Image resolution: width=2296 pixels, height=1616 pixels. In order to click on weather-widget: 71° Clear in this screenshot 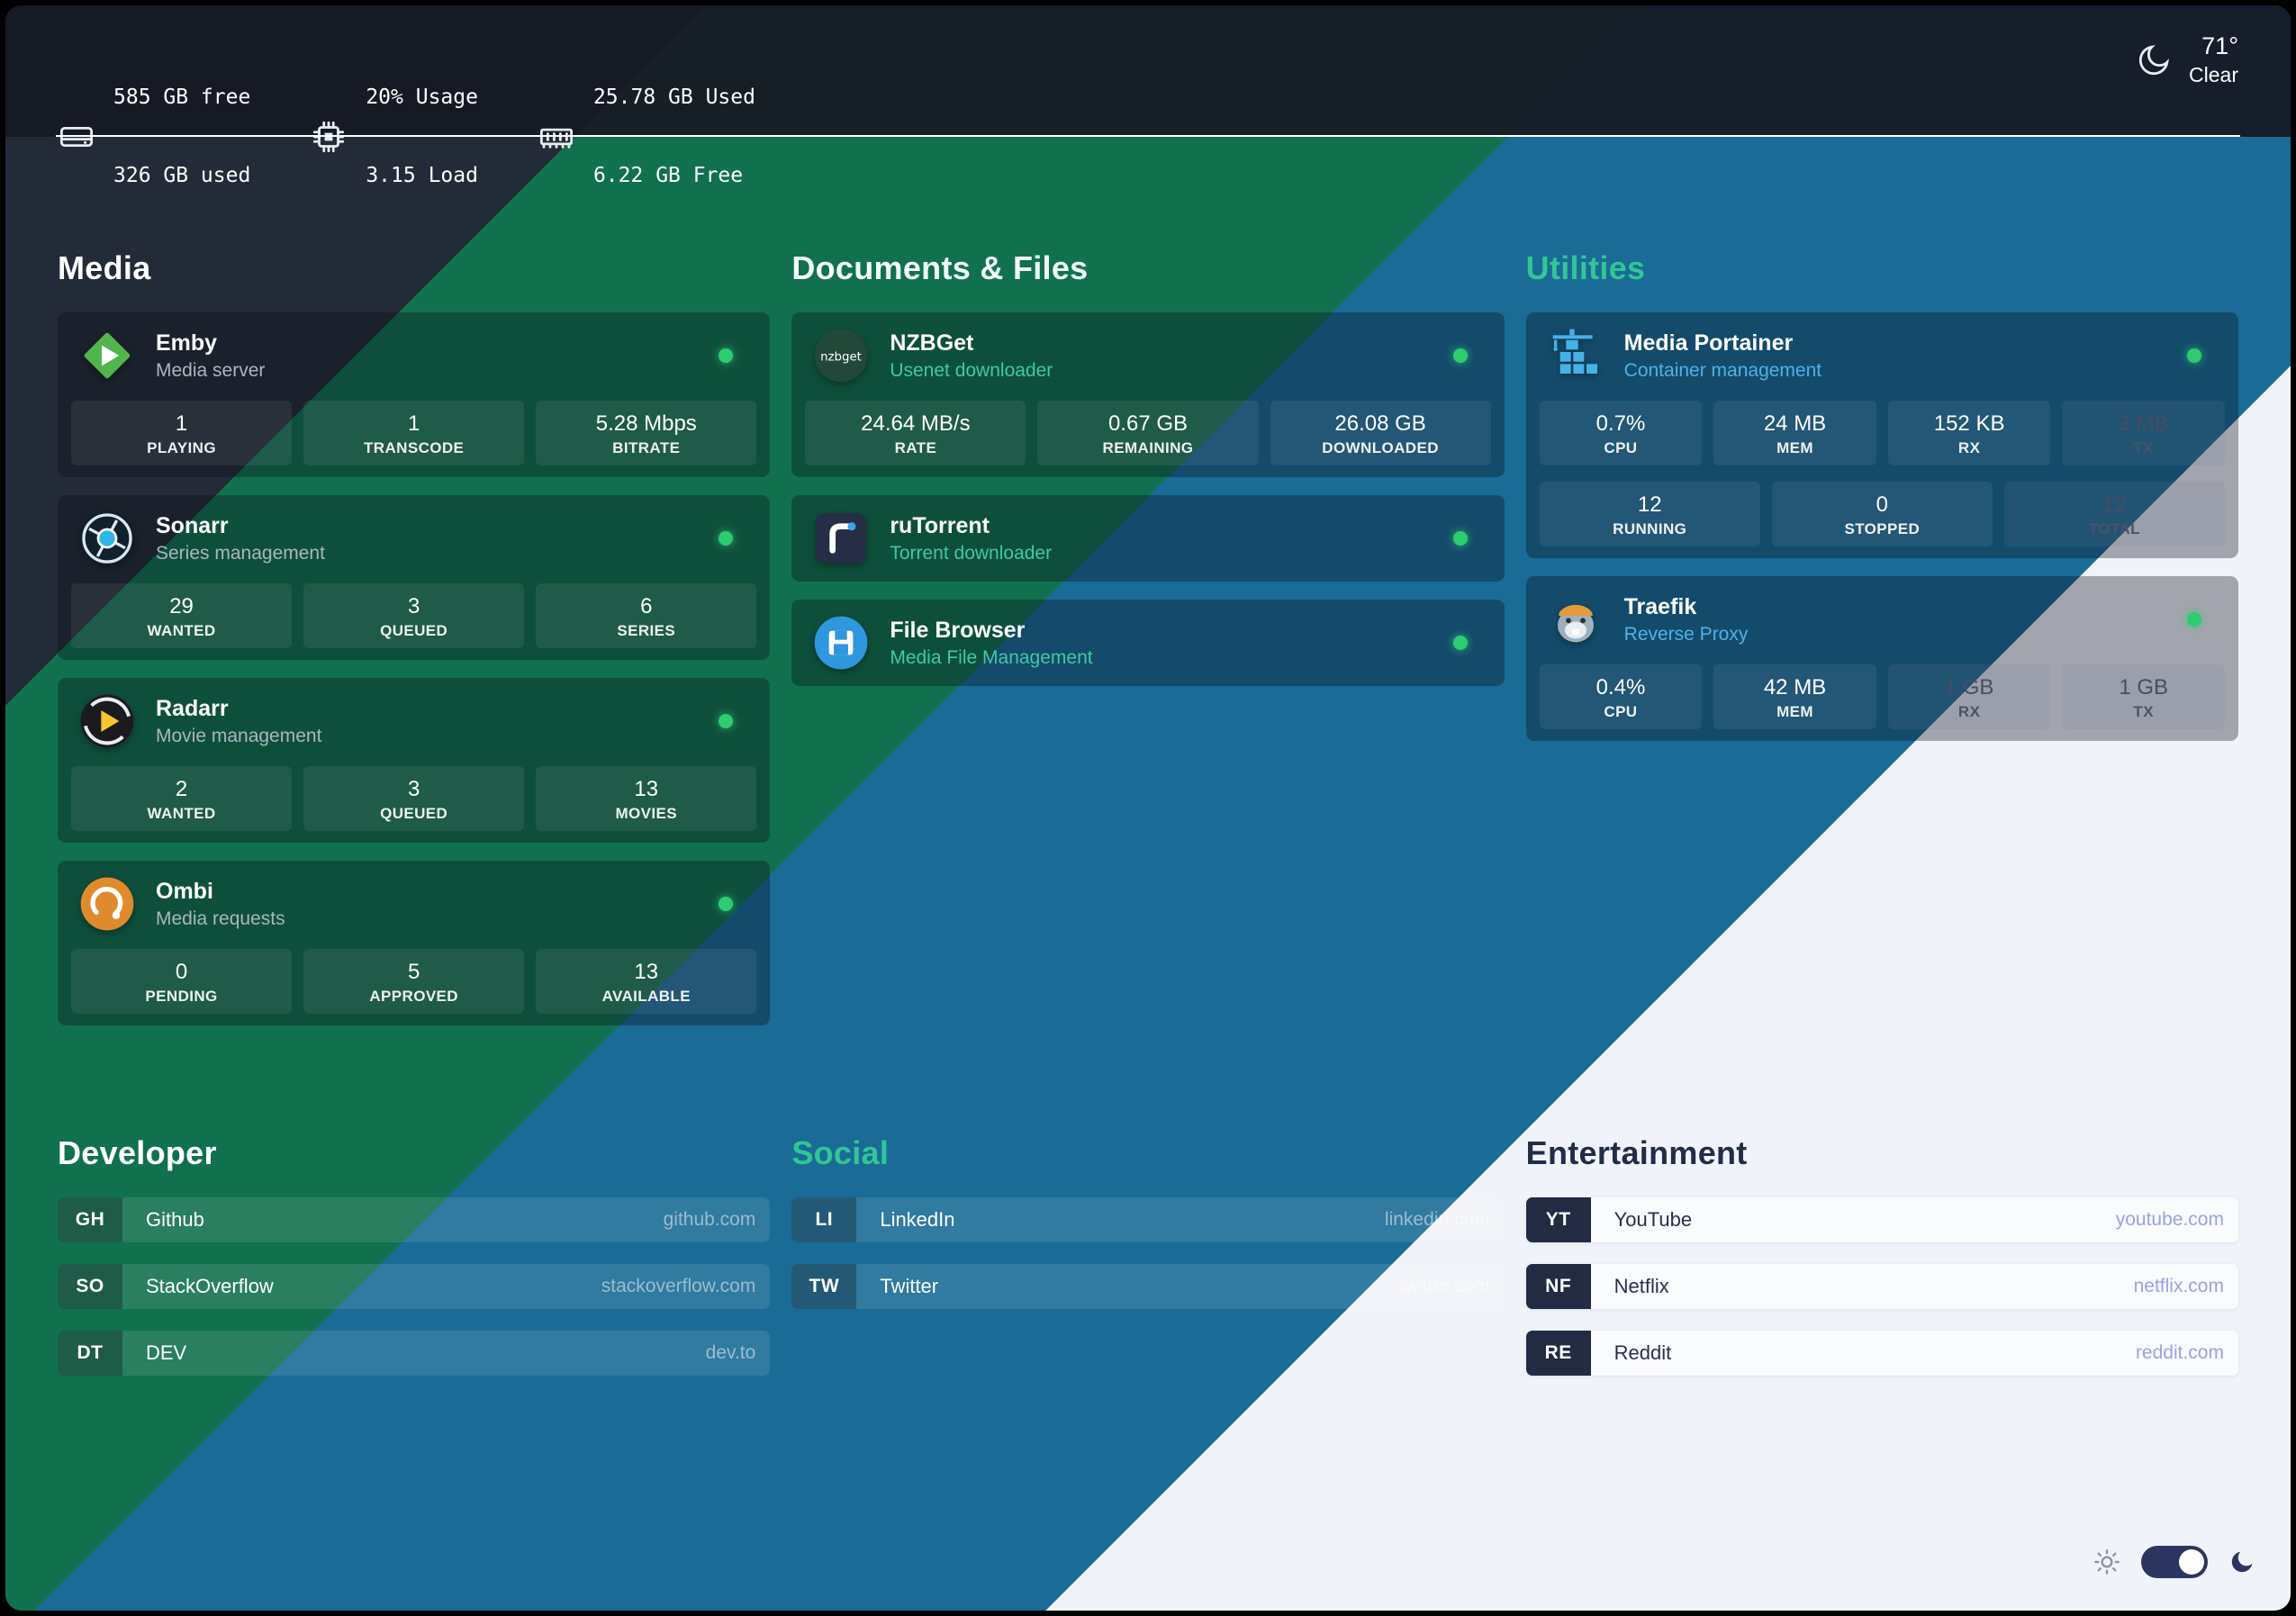, I will do `click(2186, 59)`.